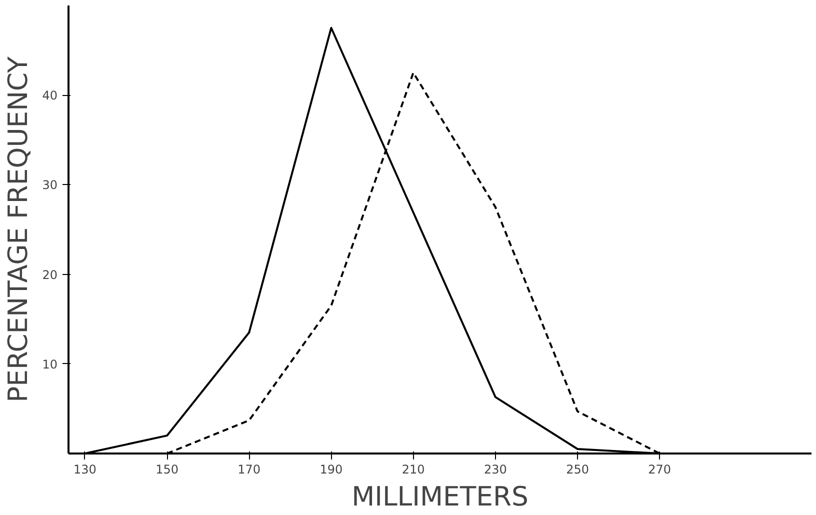 This screenshot has height=515, width=816. Describe the element at coordinates (50, 185) in the screenshot. I see `y-tick-label: 30` at that location.